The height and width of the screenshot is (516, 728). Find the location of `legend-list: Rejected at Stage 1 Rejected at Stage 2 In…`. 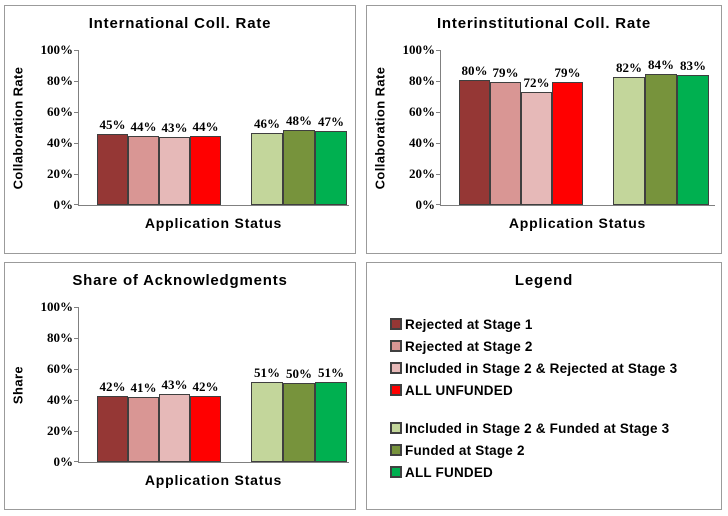

legend-list: Rejected at Stage 1 Rejected at Stage 2 In… is located at coordinates (551, 401).